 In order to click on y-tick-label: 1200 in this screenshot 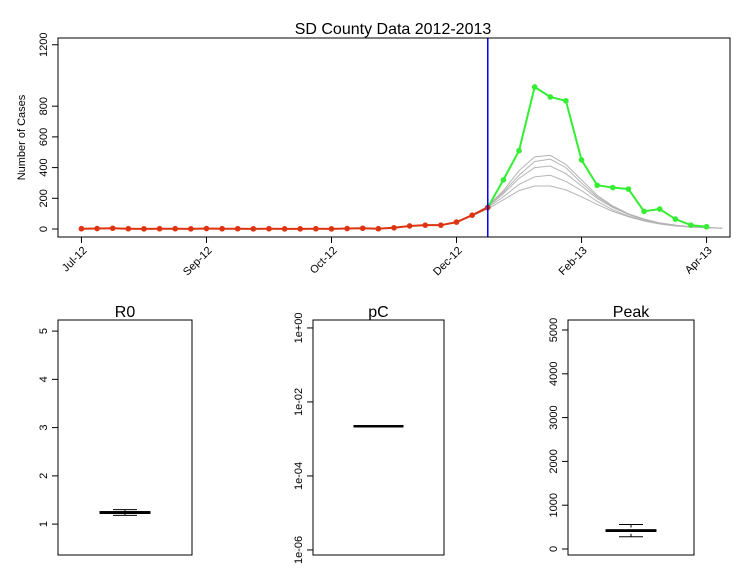, I will do `click(44, 45)`.